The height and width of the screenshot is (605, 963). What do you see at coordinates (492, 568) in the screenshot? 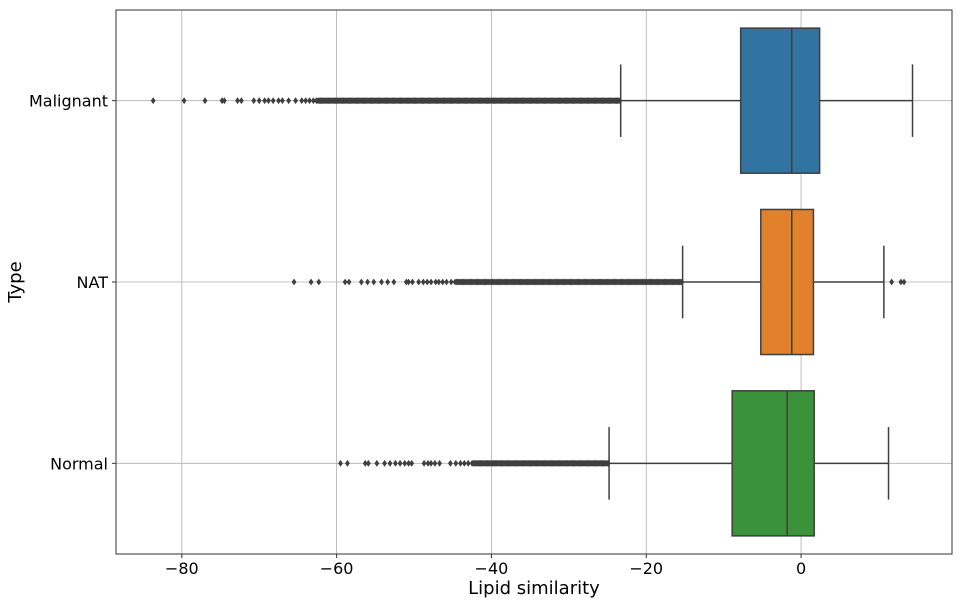
I see `x-tick-label: −40` at bounding box center [492, 568].